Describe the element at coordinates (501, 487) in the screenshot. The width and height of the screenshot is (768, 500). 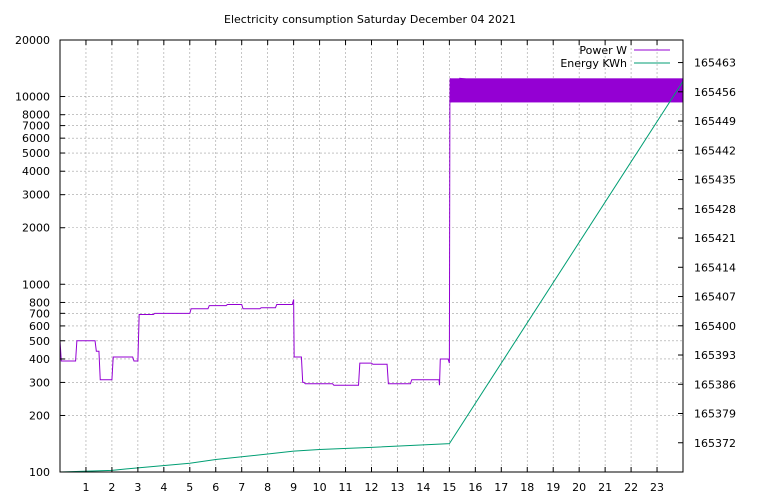
I see `x-tick-label: 17` at that location.